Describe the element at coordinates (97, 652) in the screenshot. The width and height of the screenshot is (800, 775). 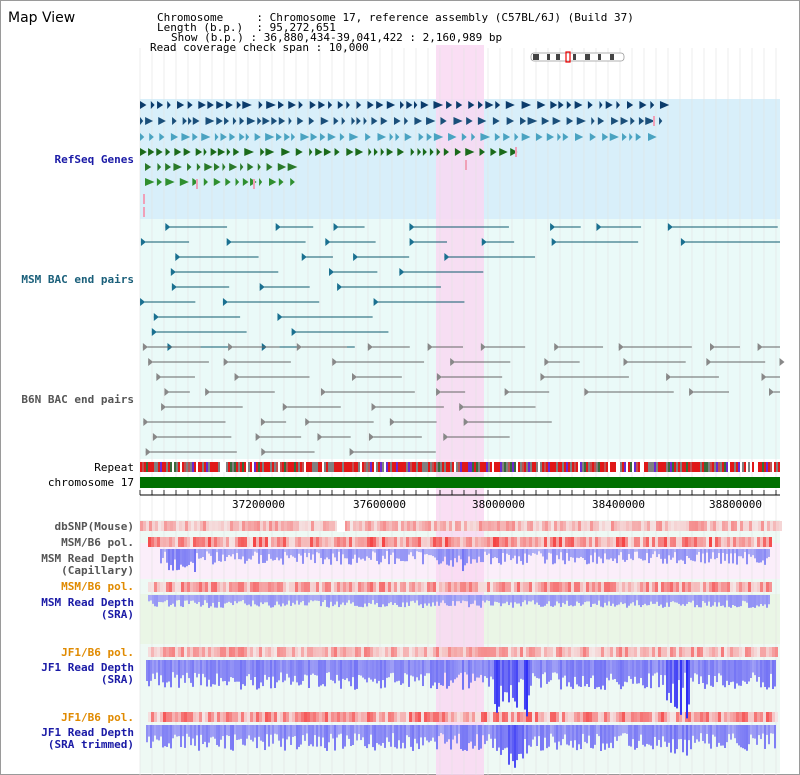
I see `track-label-jf1-b6-pol-1: JF1/B6 pol.` at that location.